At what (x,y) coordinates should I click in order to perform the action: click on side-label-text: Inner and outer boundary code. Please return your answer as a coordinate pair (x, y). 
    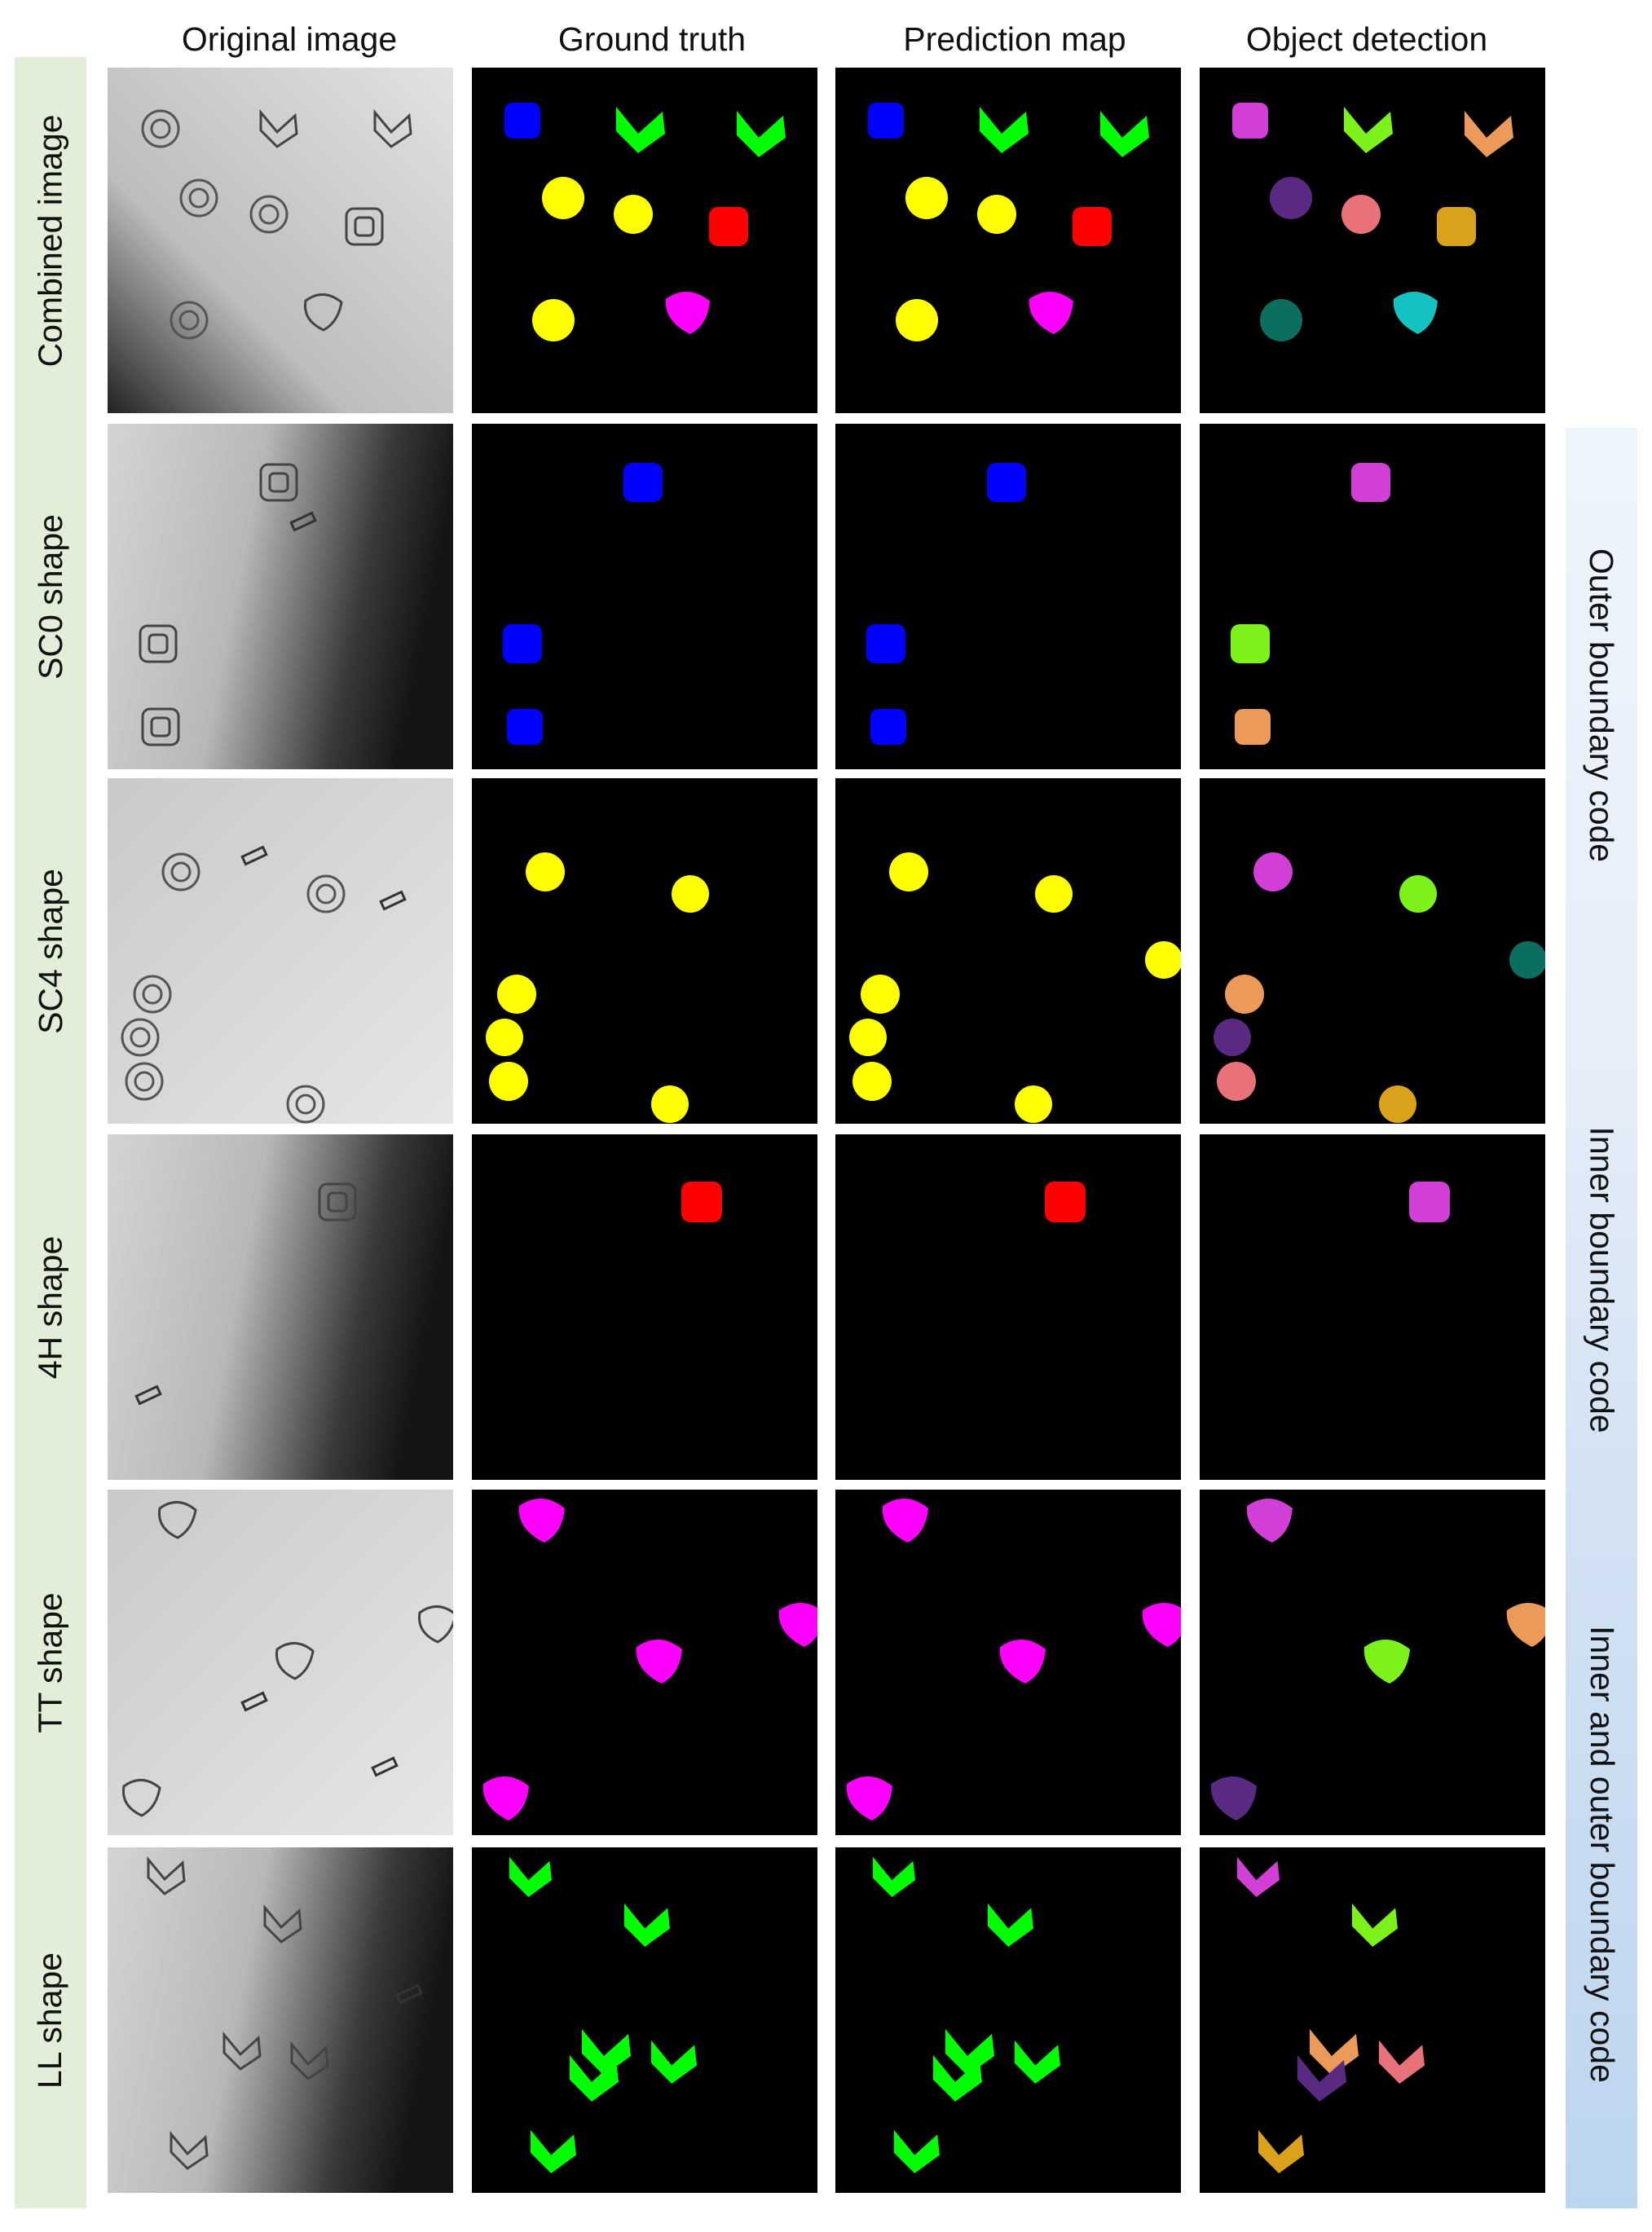
    Looking at the image, I should click on (1602, 1854).